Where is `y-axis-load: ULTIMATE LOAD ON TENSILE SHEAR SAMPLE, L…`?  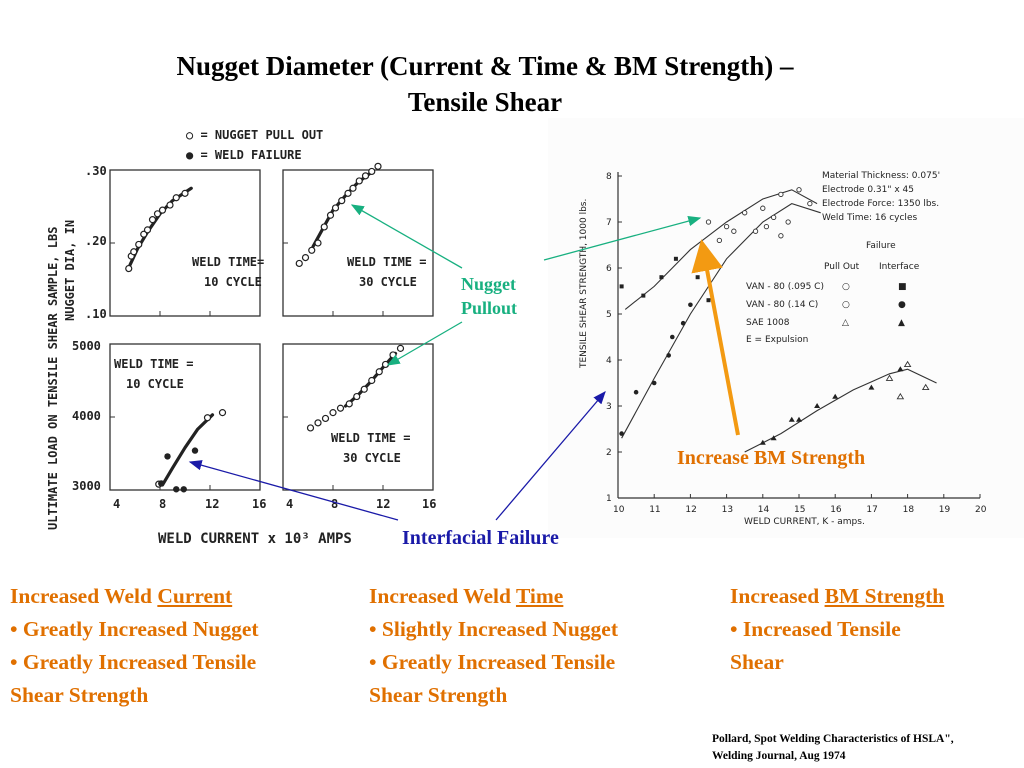 y-axis-load: ULTIMATE LOAD ON TENSILE SHEAR SAMPLE, L… is located at coordinates (73, 378).